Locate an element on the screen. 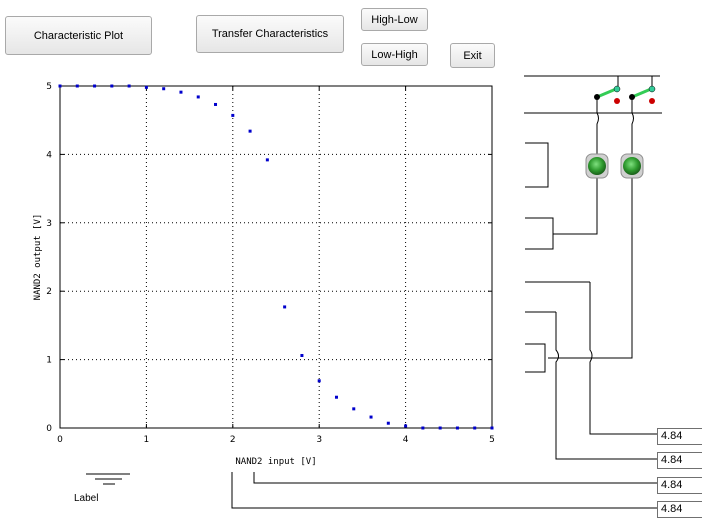 Image resolution: width=702 pixels, height=525 pixels. led-1-indicator is located at coordinates (597, 166).